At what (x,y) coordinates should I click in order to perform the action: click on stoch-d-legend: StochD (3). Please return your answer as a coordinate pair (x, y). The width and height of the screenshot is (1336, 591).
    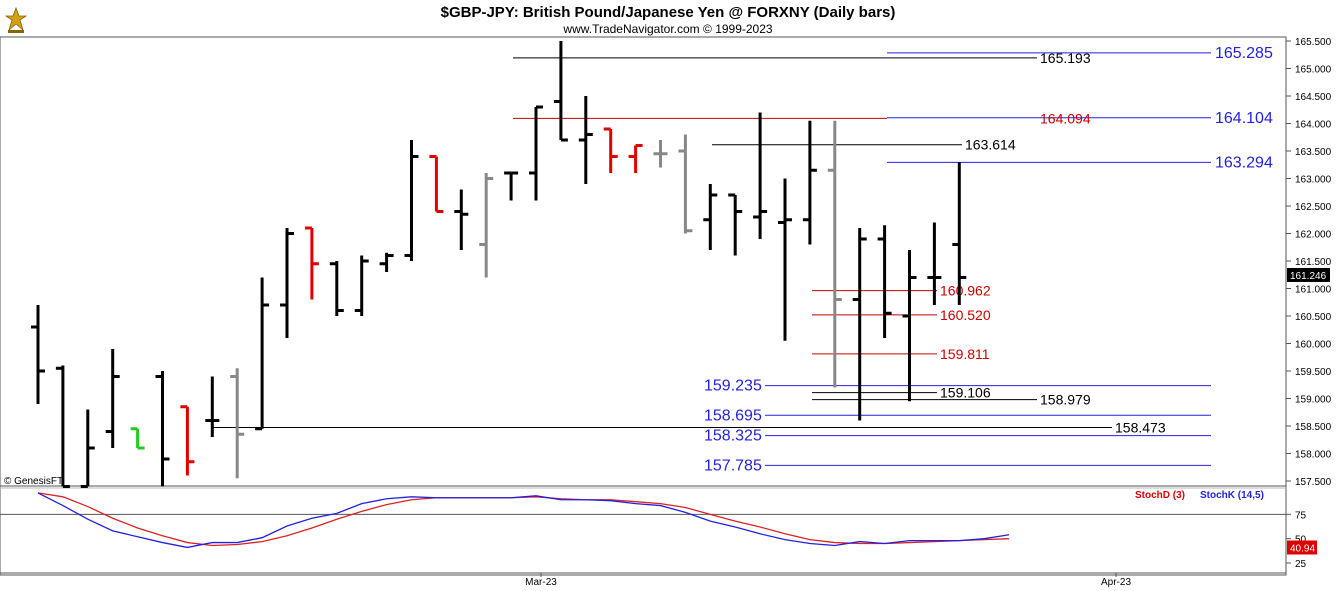
    Looking at the image, I should click on (1160, 495).